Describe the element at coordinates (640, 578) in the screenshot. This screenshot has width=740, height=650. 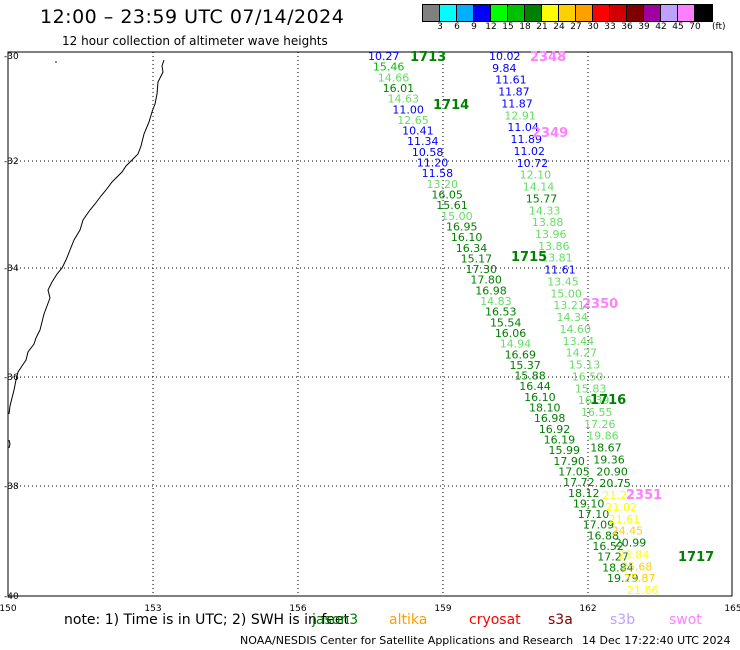
I see `wave-height-value: 25.87` at that location.